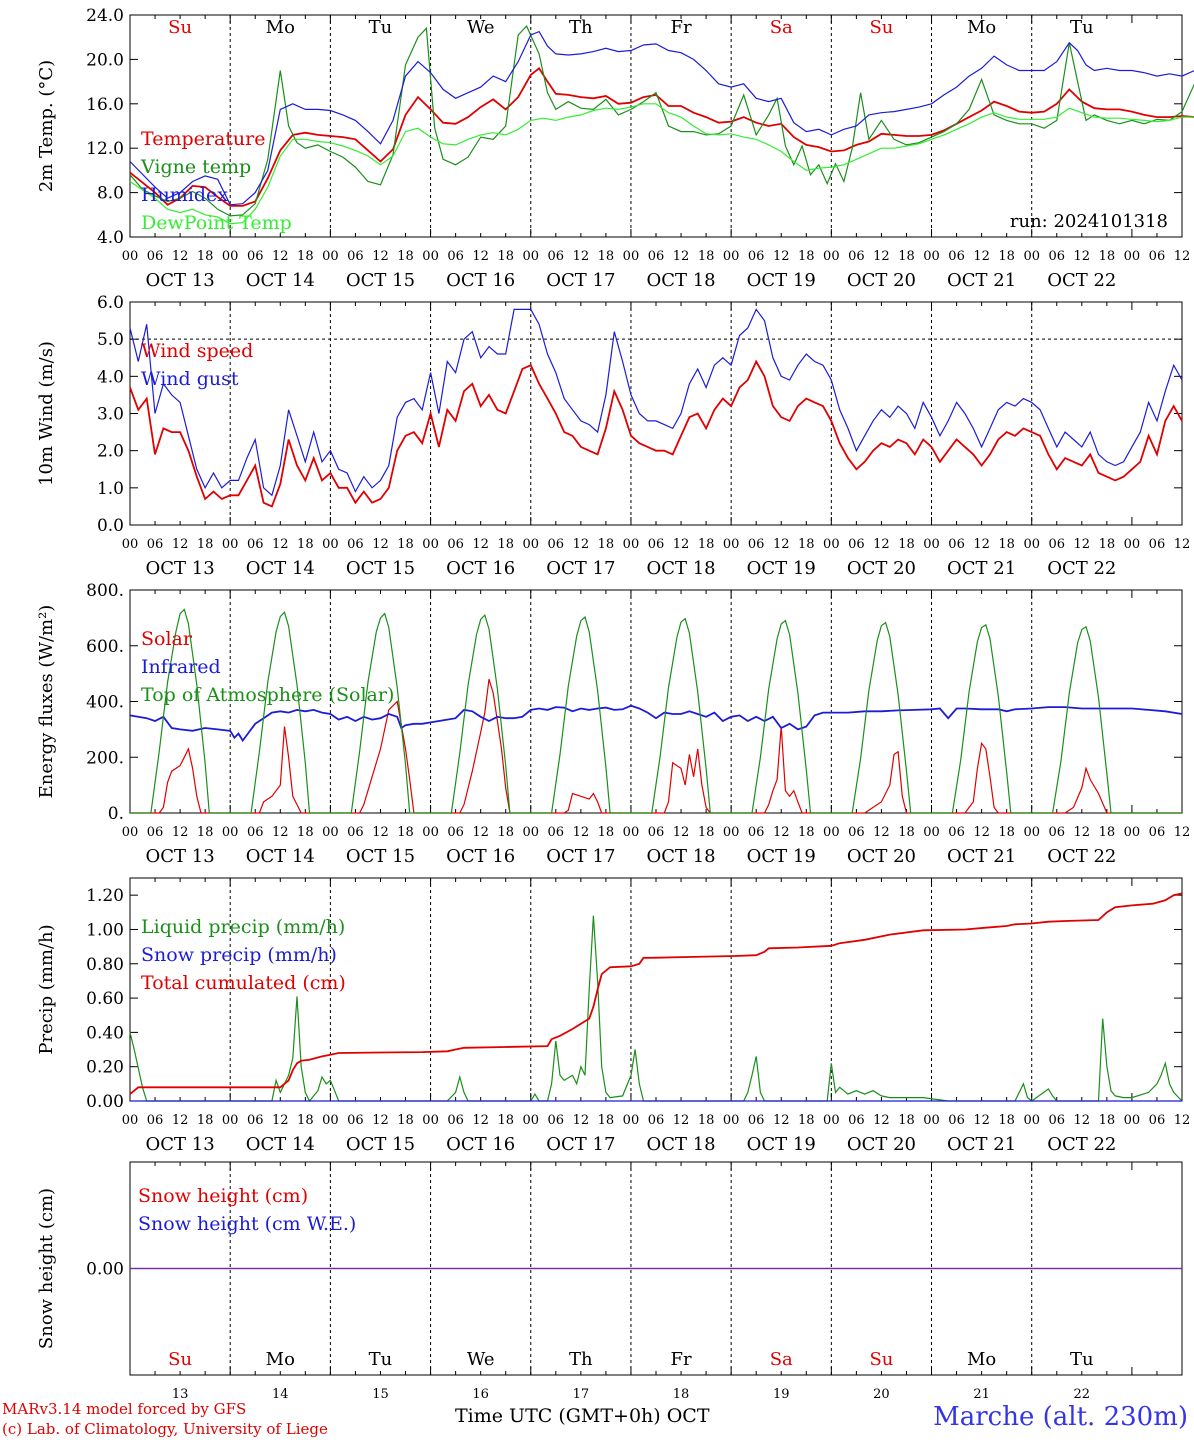  What do you see at coordinates (656, 1009) in the screenshot?
I see `series-line-liquid-precip-mm-h` at bounding box center [656, 1009].